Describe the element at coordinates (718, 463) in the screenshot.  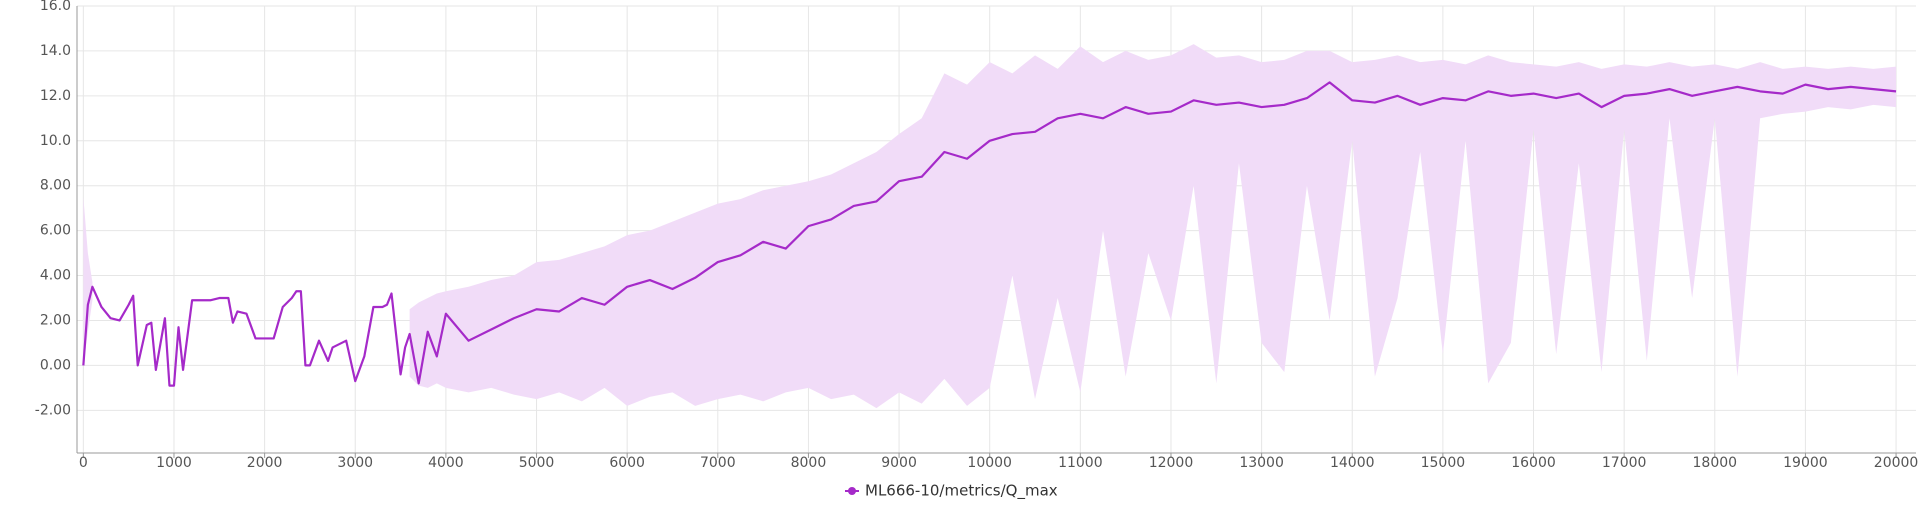
I see `x-tick-label: 7000` at that location.